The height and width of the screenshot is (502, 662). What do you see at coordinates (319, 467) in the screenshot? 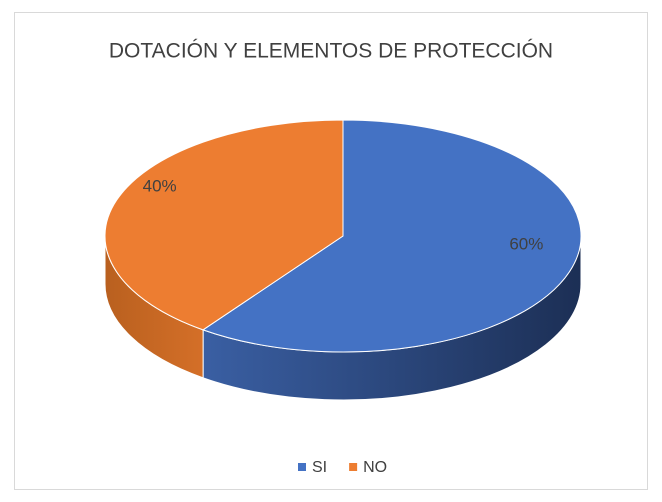
I see `legend-label: SI` at bounding box center [319, 467].